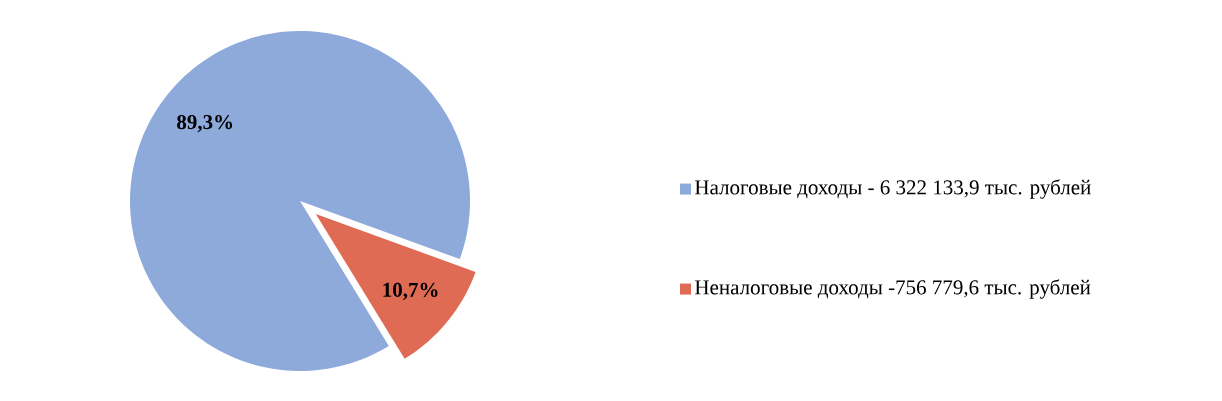 The image size is (1222, 401). Describe the element at coordinates (893, 189) in the screenshot. I see `legend-label: Налоговые доходы - 6 322 133,9 тыс. рублей` at that location.